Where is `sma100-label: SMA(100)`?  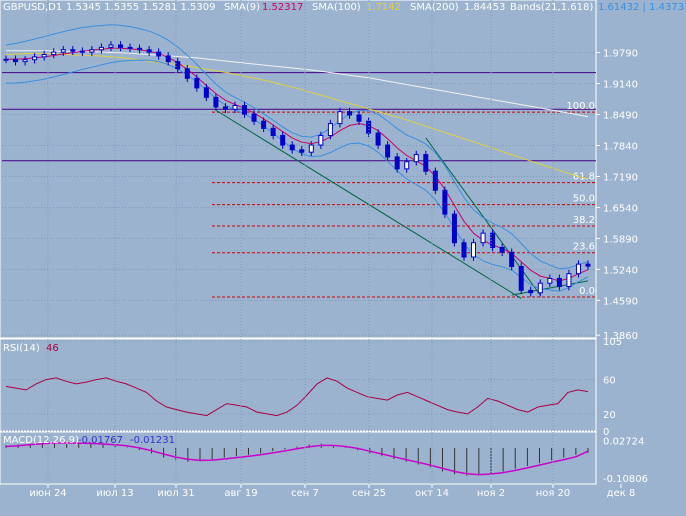 sma100-label: SMA(100) is located at coordinates (336, 7).